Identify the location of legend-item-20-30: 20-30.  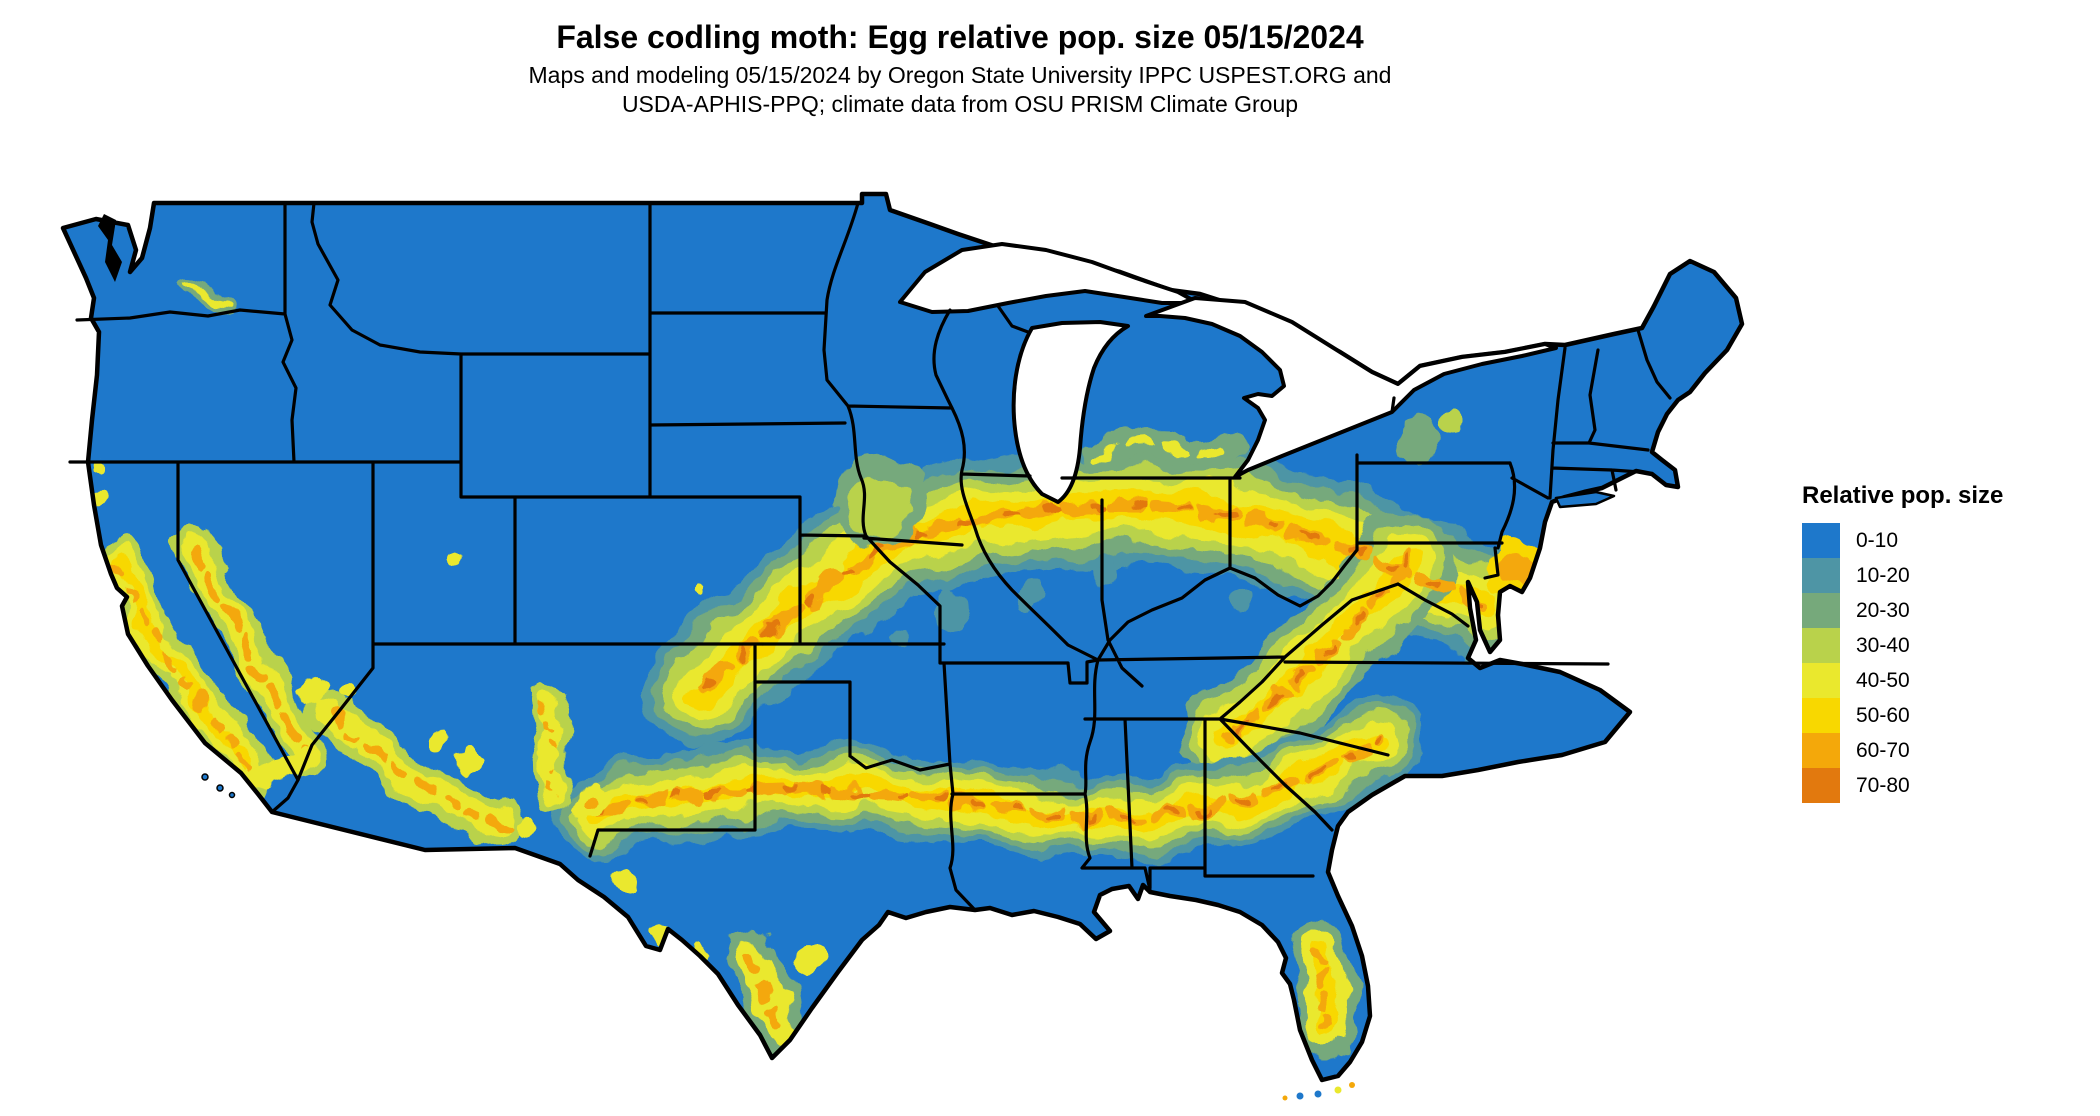
(1902, 610).